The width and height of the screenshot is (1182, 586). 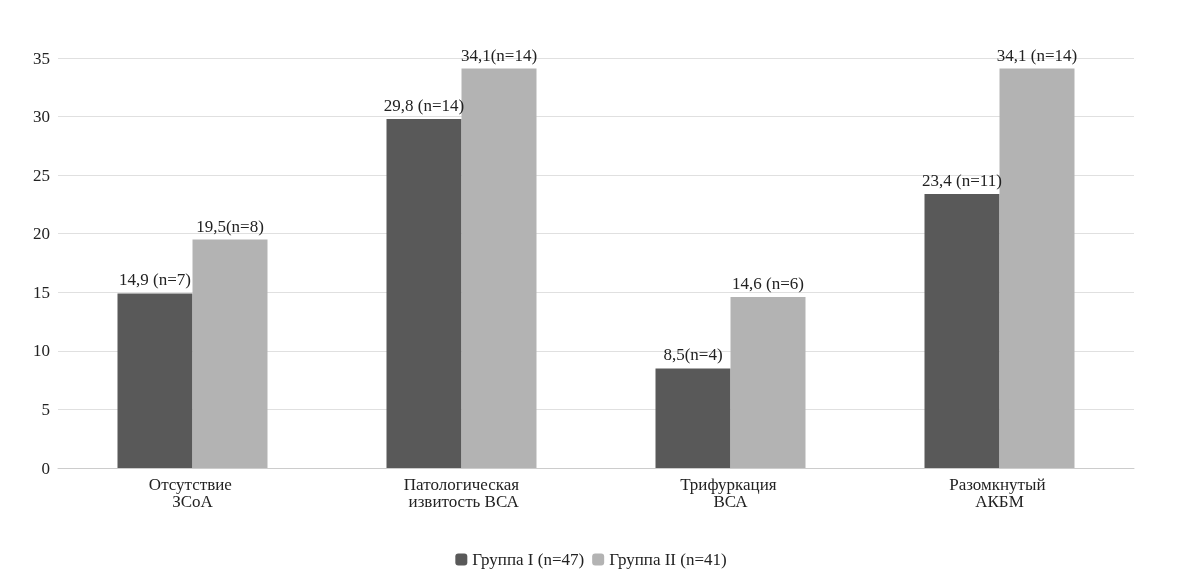 What do you see at coordinates (45, 468) in the screenshot?
I see `y-tick-label: 0` at bounding box center [45, 468].